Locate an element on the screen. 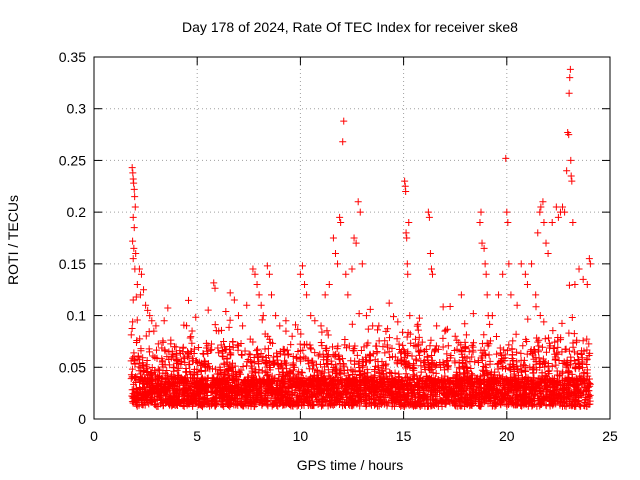 The image size is (640, 480). x-tick-label: 25 is located at coordinates (610, 436).